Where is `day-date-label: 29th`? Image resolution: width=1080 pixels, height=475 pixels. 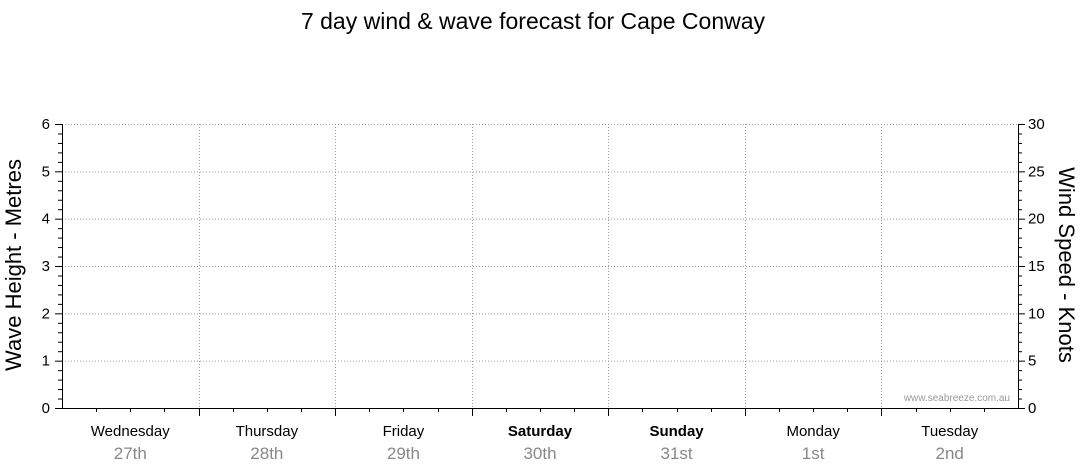 day-date-label: 29th is located at coordinates (403, 453).